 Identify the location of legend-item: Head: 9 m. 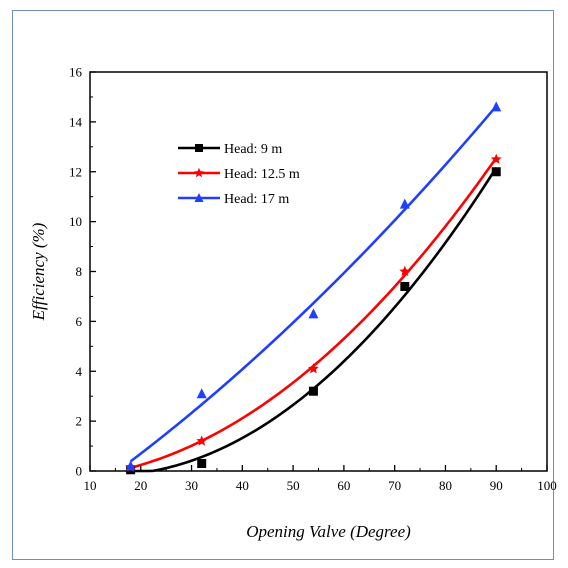
(230, 149).